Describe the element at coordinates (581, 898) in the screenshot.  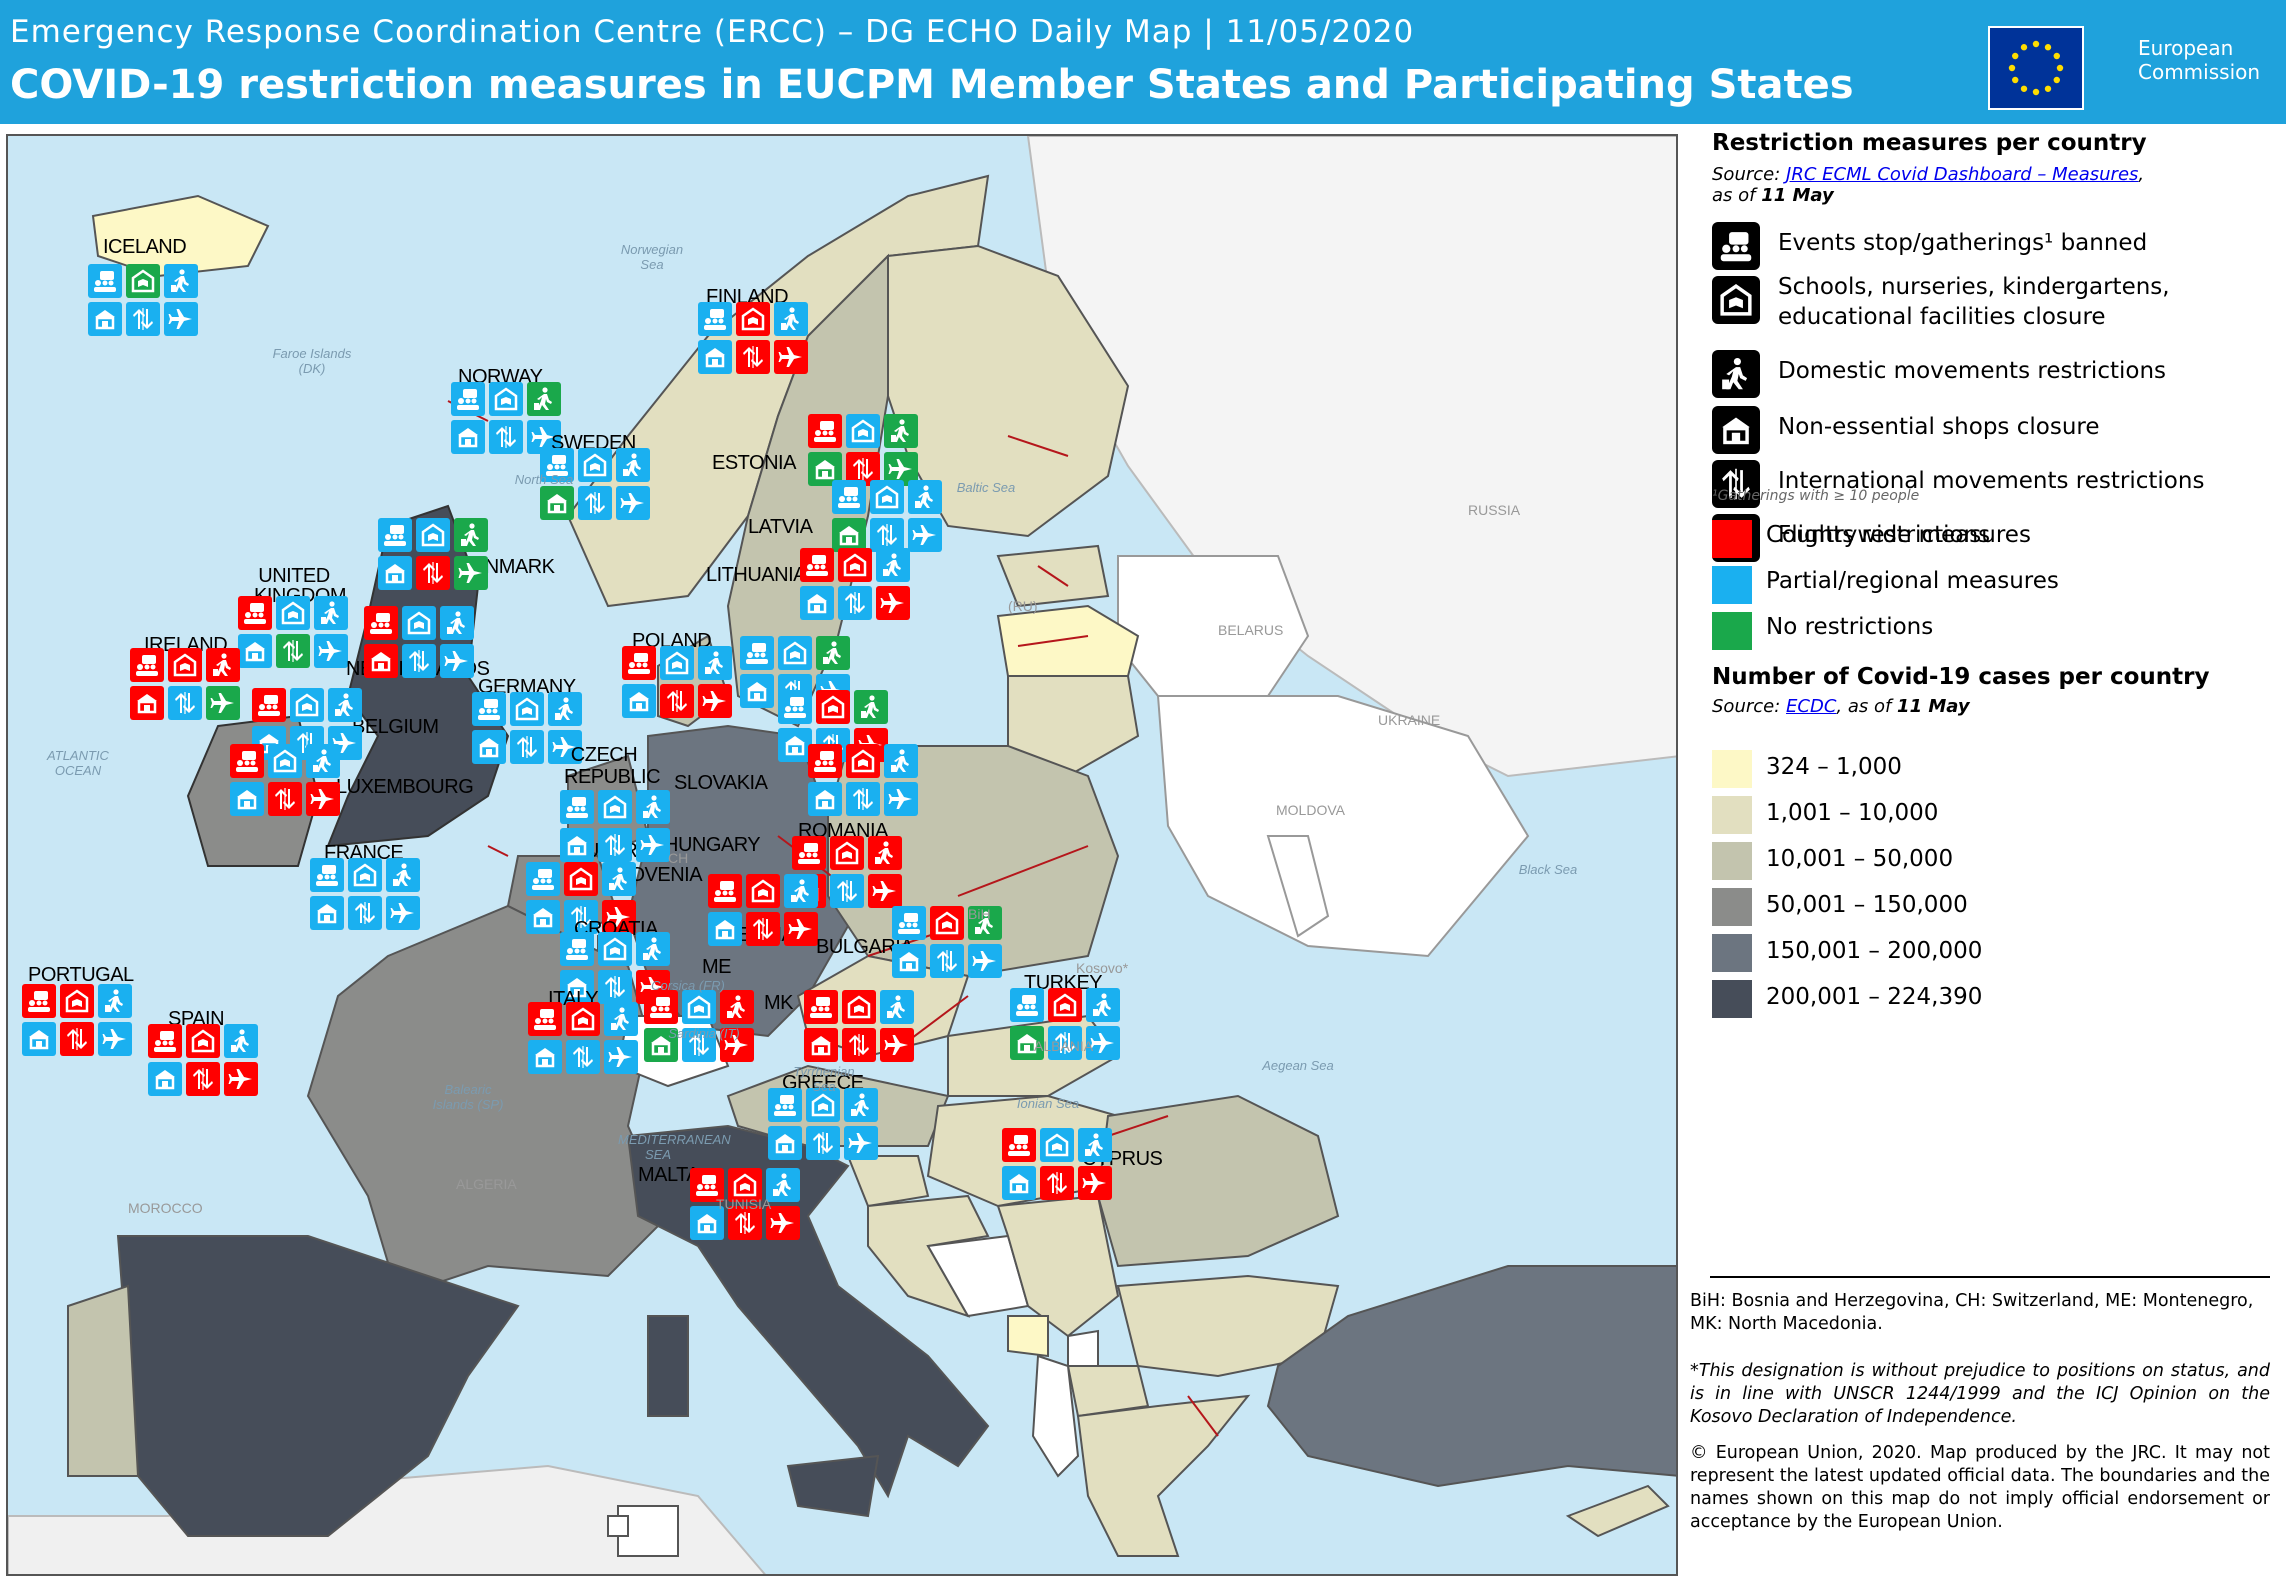
I see `measures-grid-slovenia` at that location.